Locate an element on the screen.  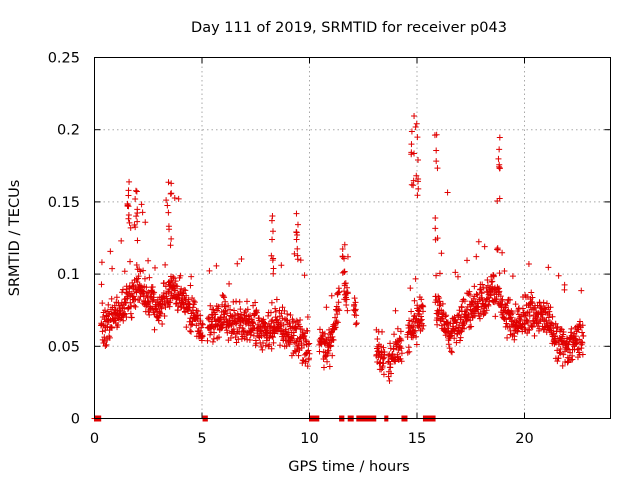
x-tick-label: 10 is located at coordinates (309, 439).